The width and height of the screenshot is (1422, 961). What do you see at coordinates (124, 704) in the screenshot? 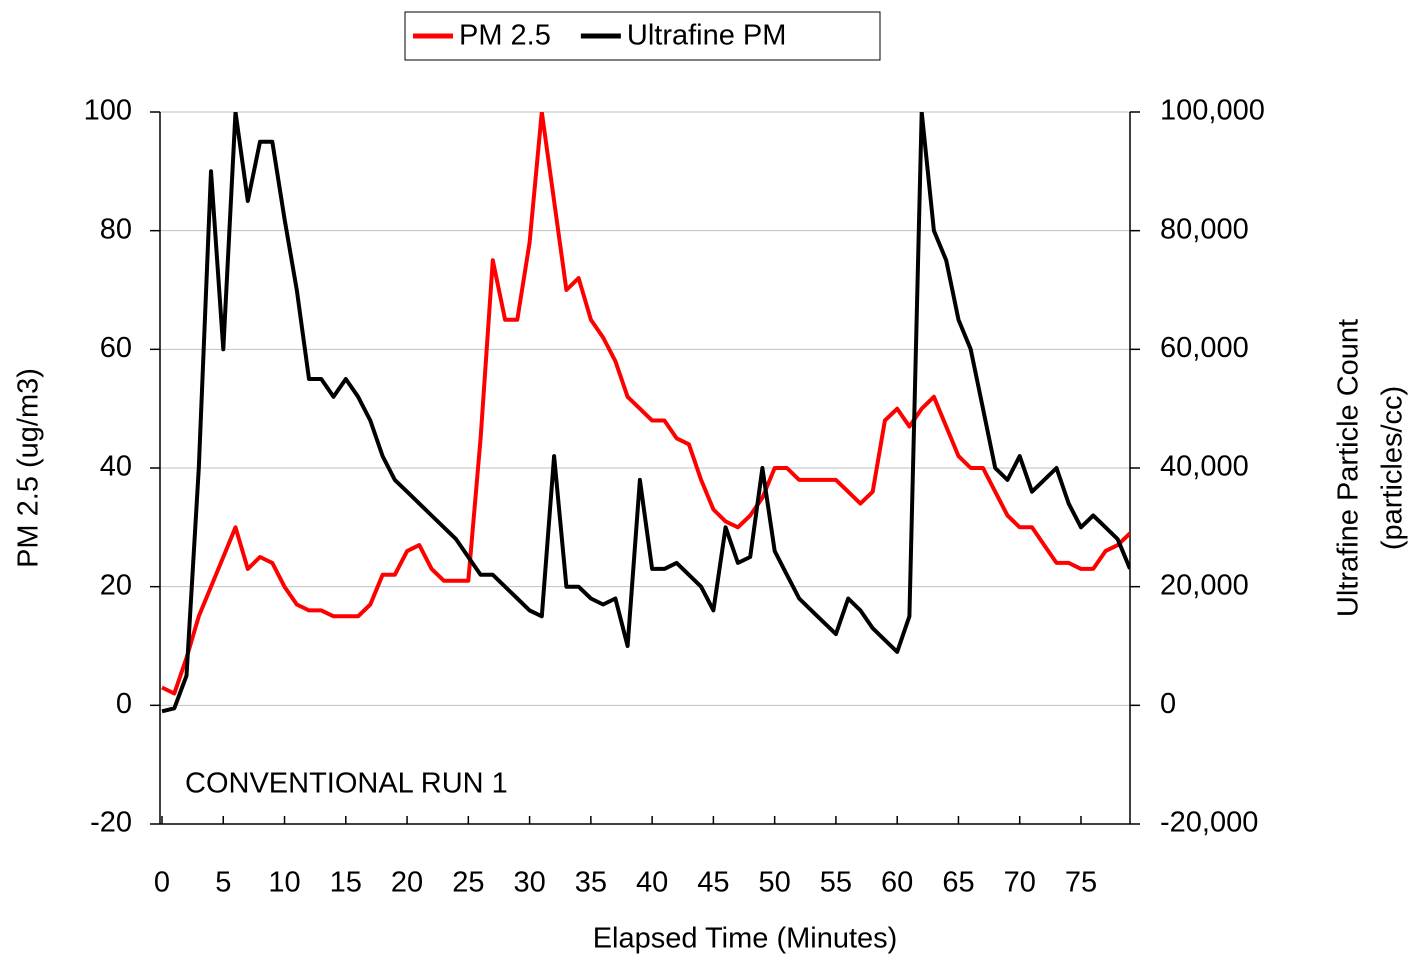
I see `y-tick-label: 0` at bounding box center [124, 704].